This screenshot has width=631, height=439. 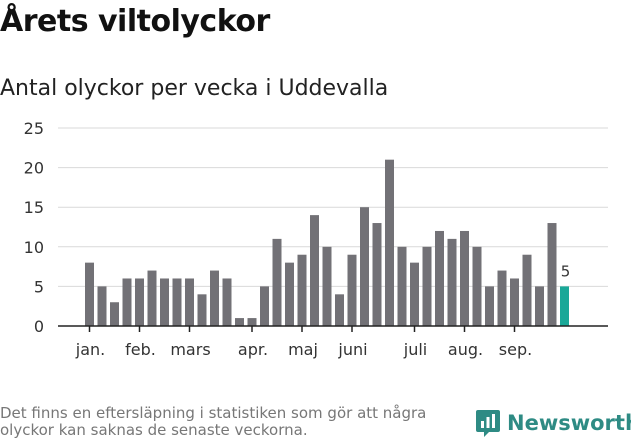 What do you see at coordinates (34, 227) in the screenshot?
I see `y-axis: 0 5 10 15 20 25` at bounding box center [34, 227].